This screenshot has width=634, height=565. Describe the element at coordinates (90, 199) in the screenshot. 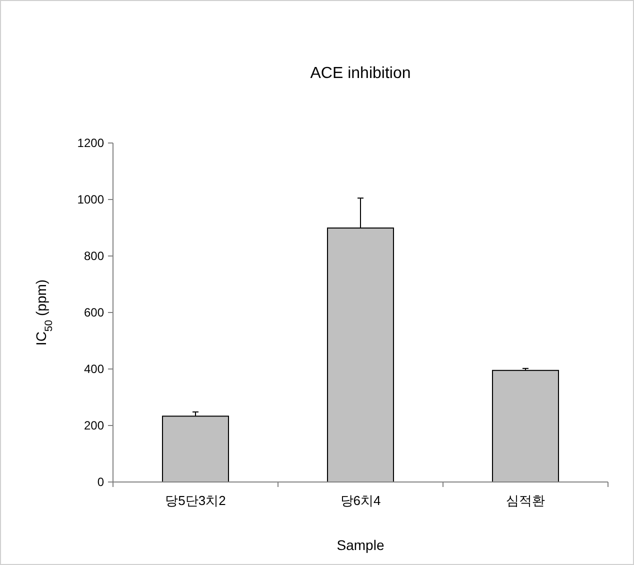

I see `y-tick-label: 1000` at that location.